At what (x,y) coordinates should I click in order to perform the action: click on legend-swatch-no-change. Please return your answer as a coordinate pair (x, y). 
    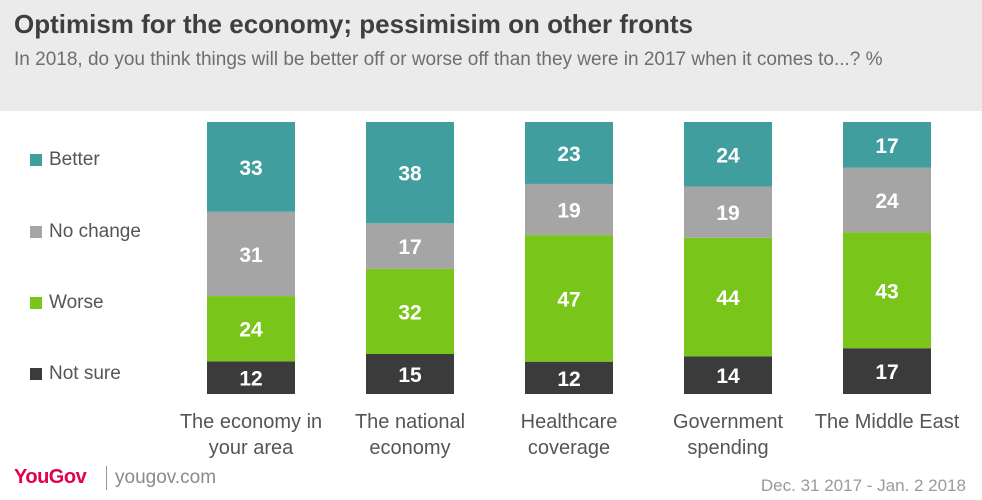
    Looking at the image, I should click on (36, 232).